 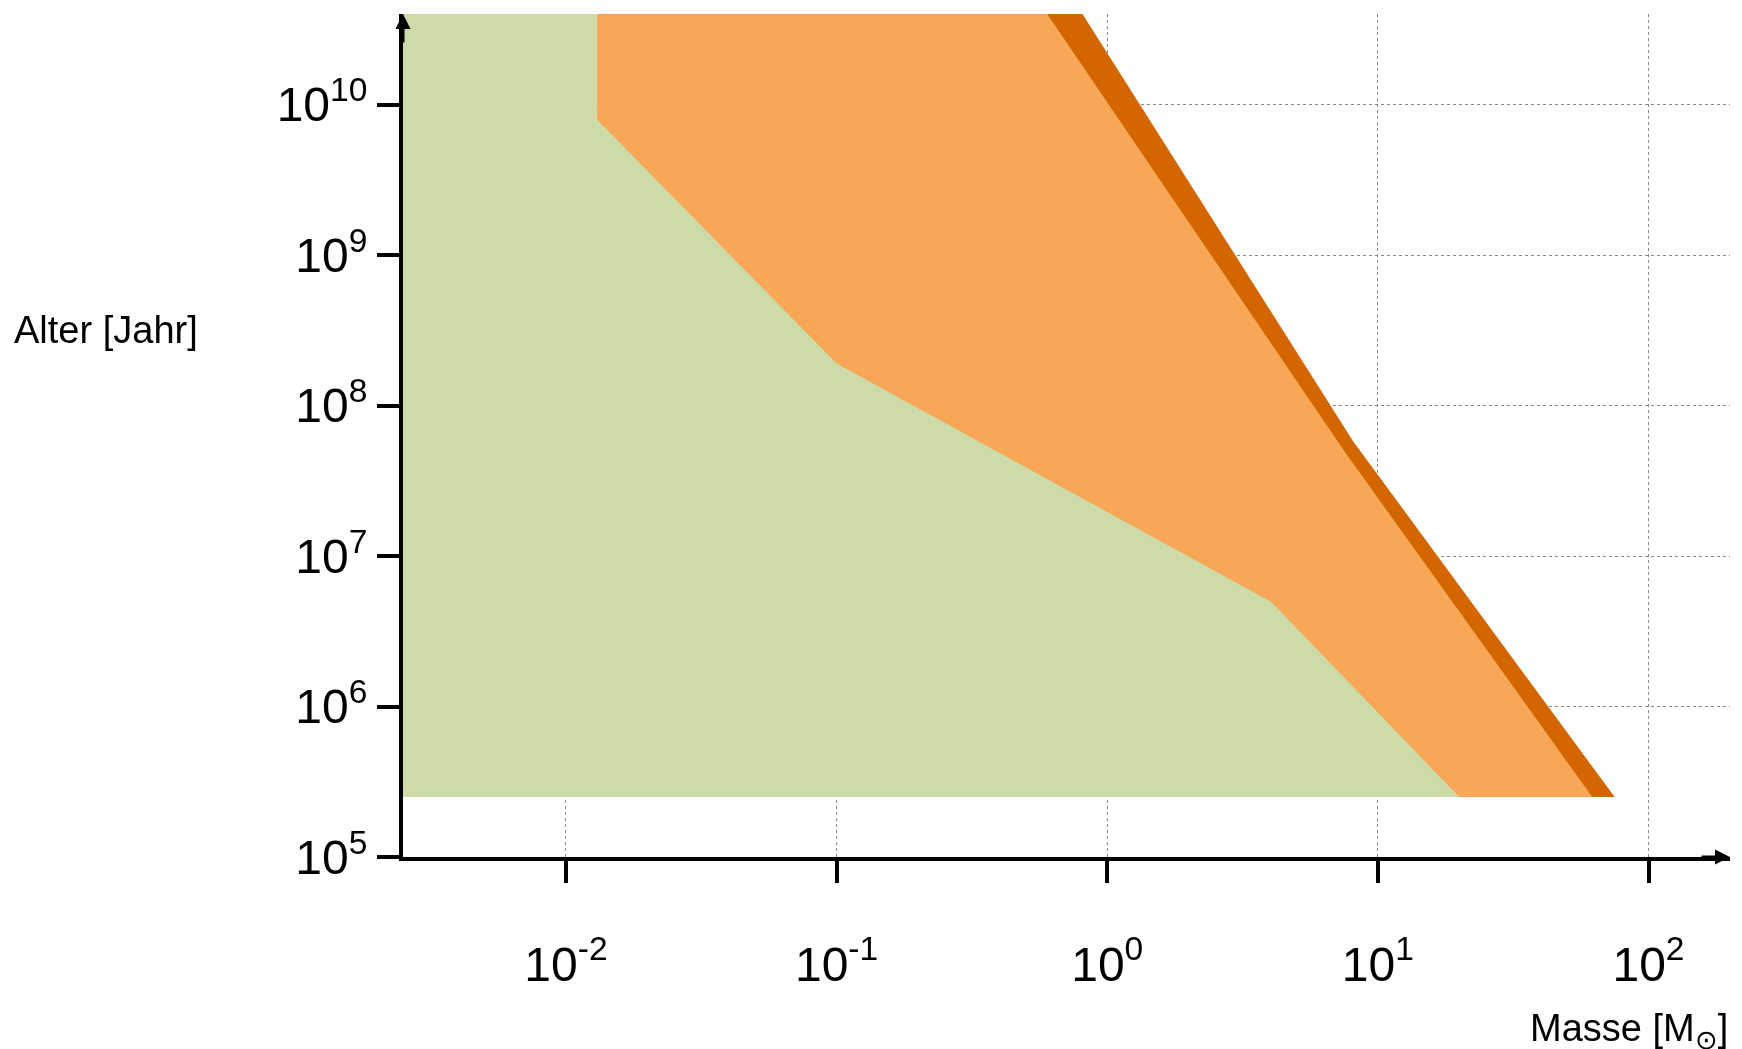 I want to click on x-axis-title: Masse [M$_{⊙}$], so click(x=1629, y=1028).